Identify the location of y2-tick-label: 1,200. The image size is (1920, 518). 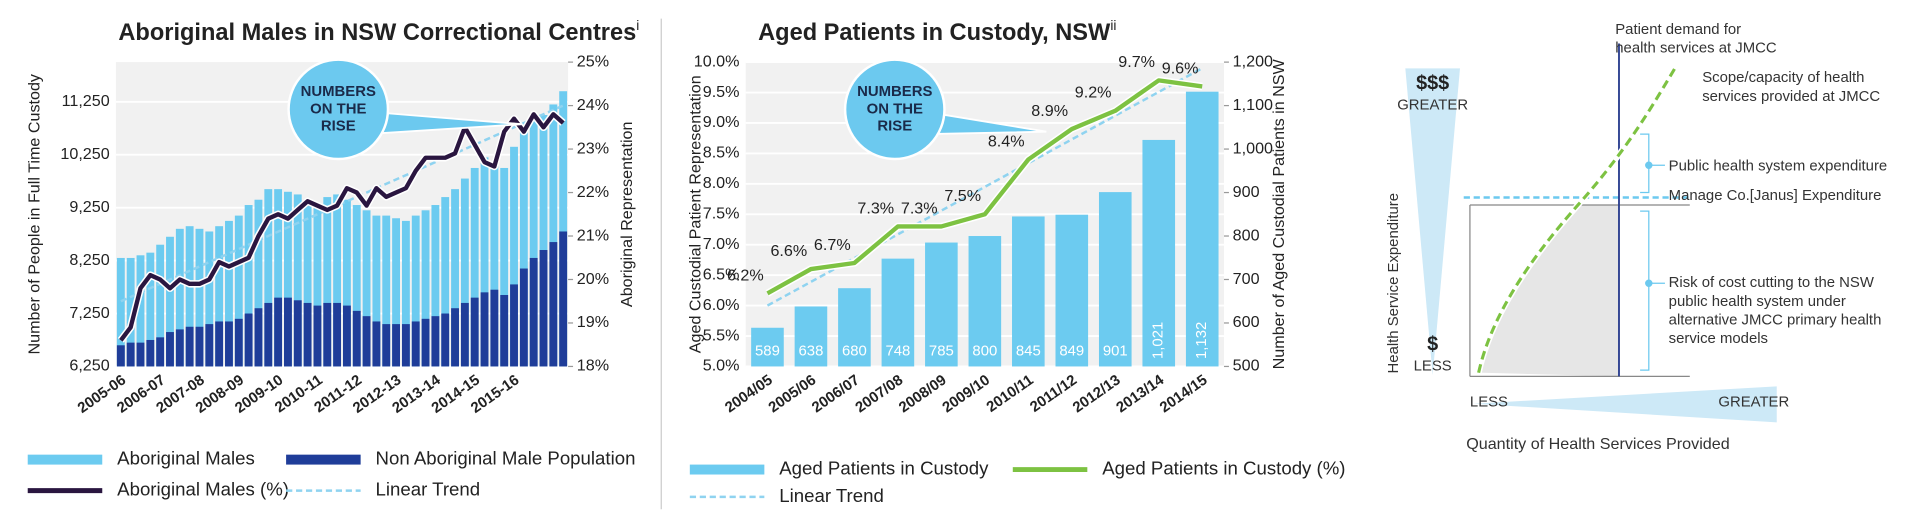
(1253, 61).